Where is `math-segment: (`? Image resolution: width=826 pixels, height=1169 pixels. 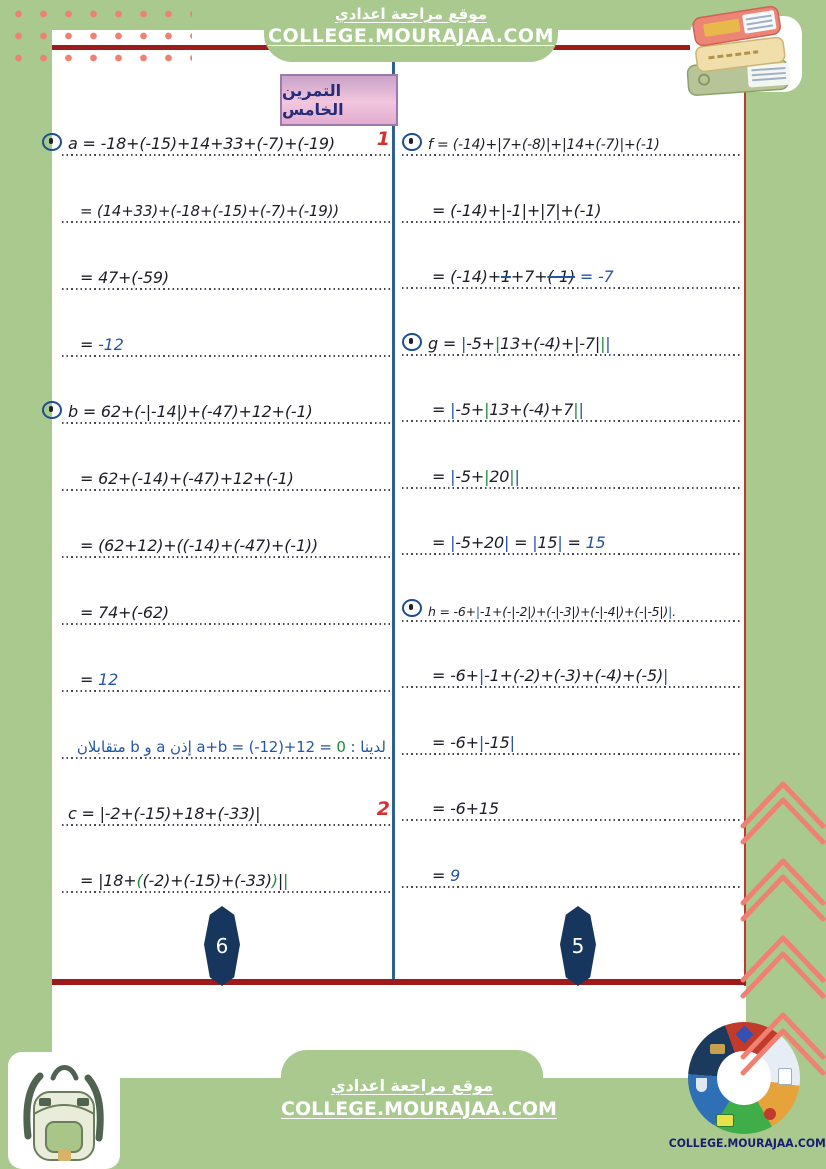 math-segment: ( is located at coordinates (139, 880).